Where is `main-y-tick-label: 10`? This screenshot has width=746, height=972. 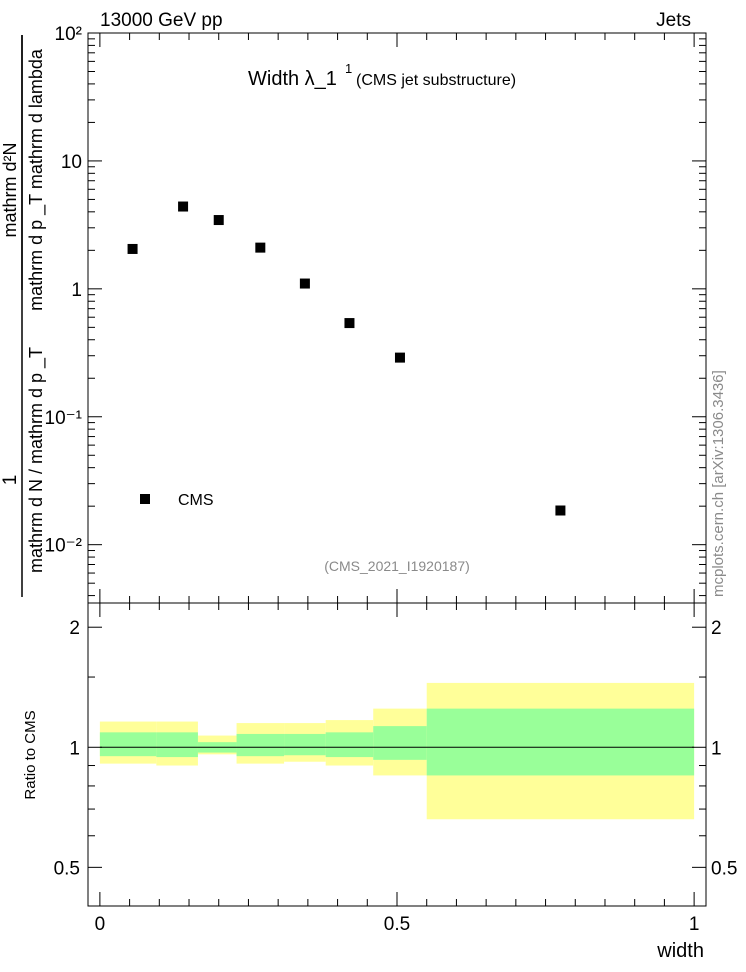 main-y-tick-label: 10 is located at coordinates (71, 162).